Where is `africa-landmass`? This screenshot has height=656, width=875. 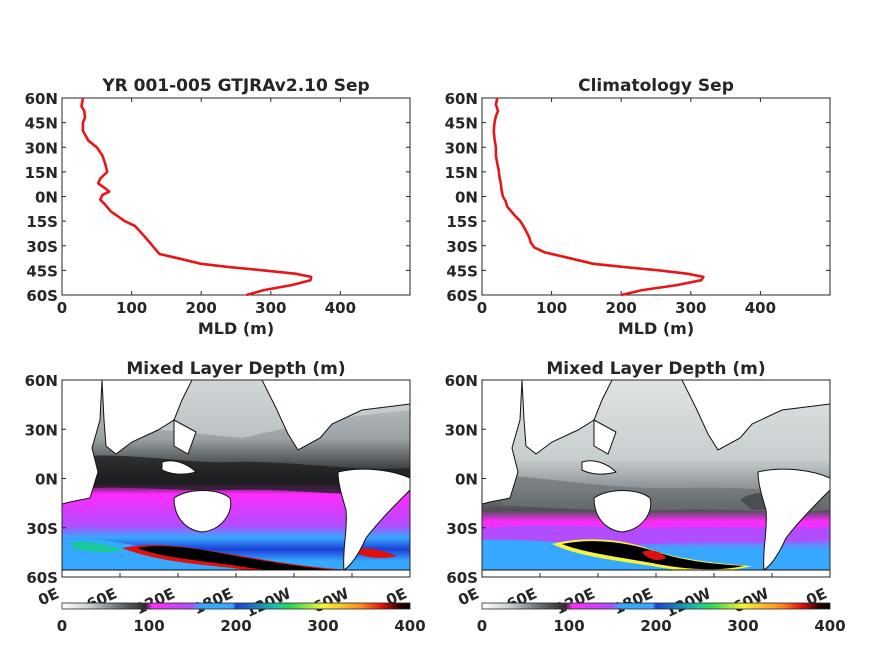 africa-landmass is located at coordinates (82, 442).